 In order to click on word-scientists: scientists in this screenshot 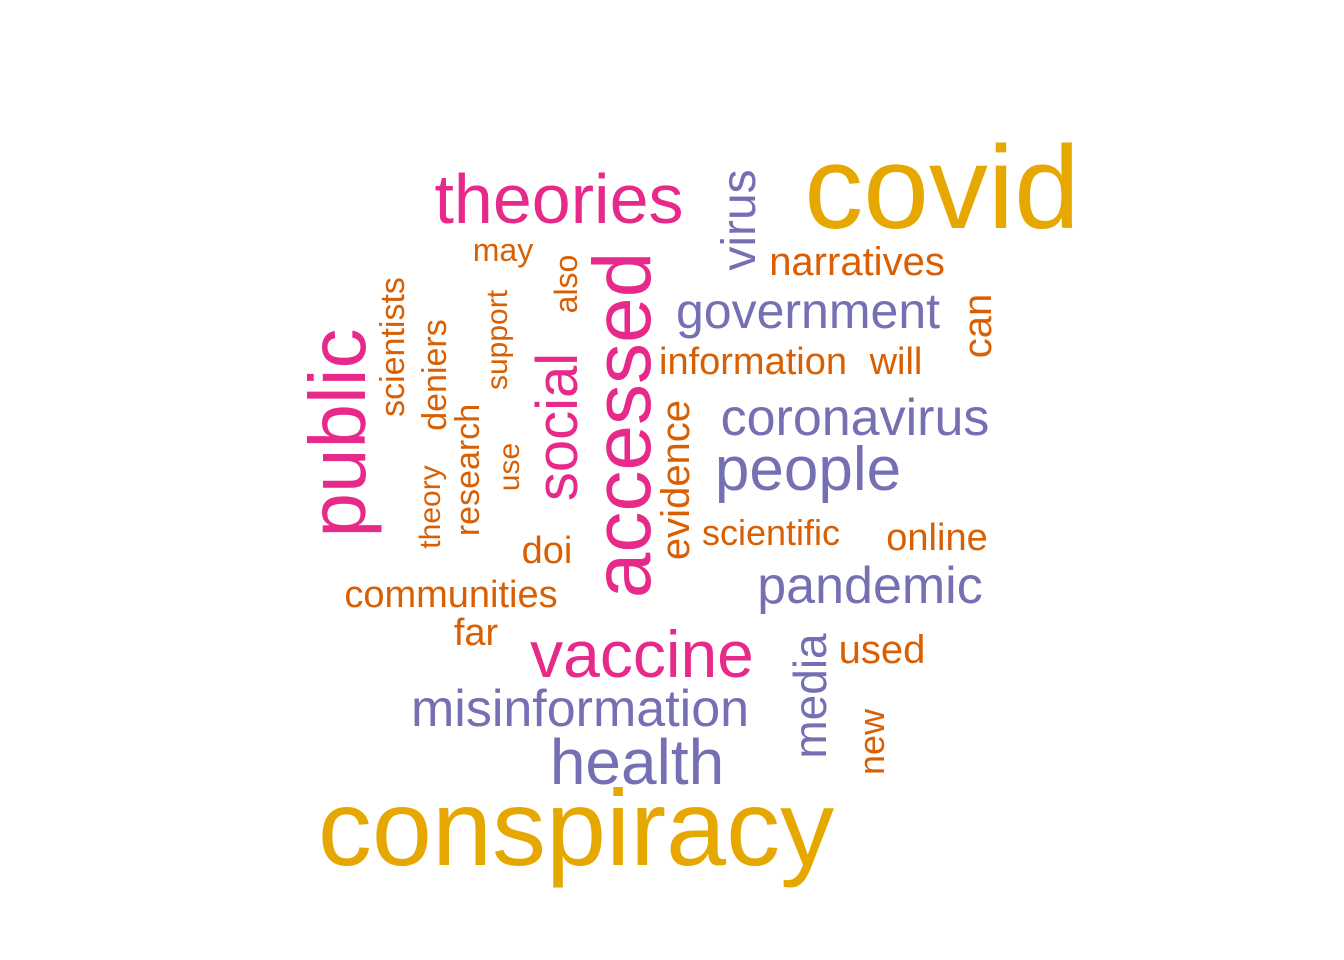, I will do `click(393, 347)`.